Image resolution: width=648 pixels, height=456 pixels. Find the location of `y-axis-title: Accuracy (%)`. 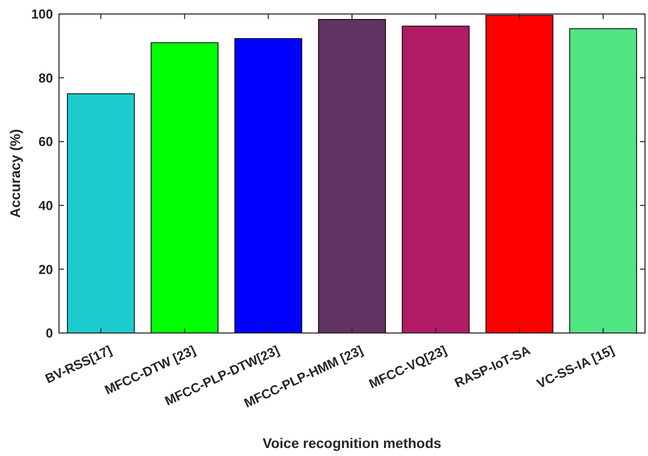

y-axis-title: Accuracy (%) is located at coordinates (15, 173).